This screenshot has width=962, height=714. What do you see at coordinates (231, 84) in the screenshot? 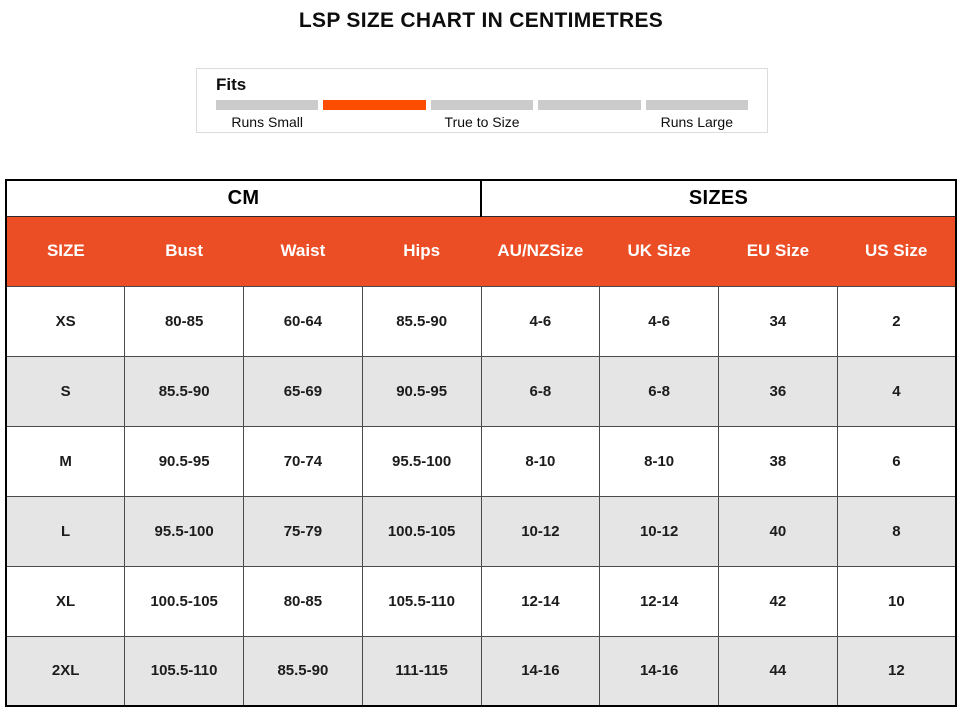
I see `fits-label: Fits` at bounding box center [231, 84].